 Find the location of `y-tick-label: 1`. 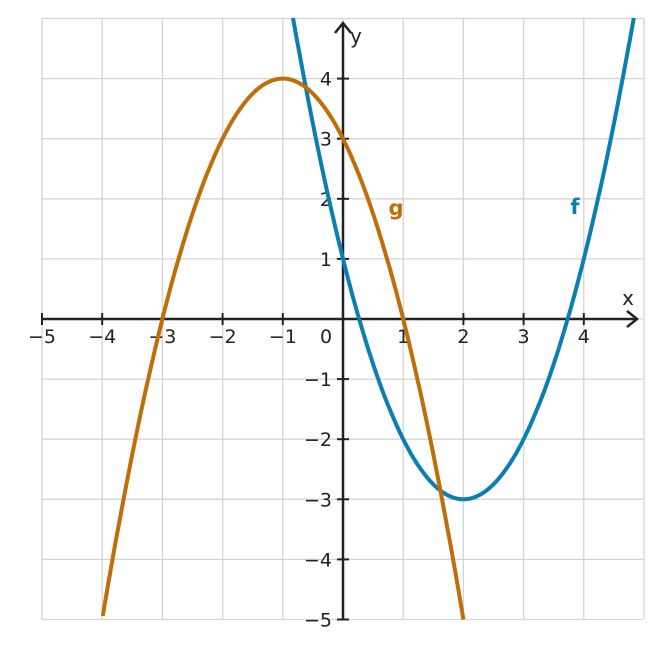

y-tick-label: 1 is located at coordinates (326, 260).